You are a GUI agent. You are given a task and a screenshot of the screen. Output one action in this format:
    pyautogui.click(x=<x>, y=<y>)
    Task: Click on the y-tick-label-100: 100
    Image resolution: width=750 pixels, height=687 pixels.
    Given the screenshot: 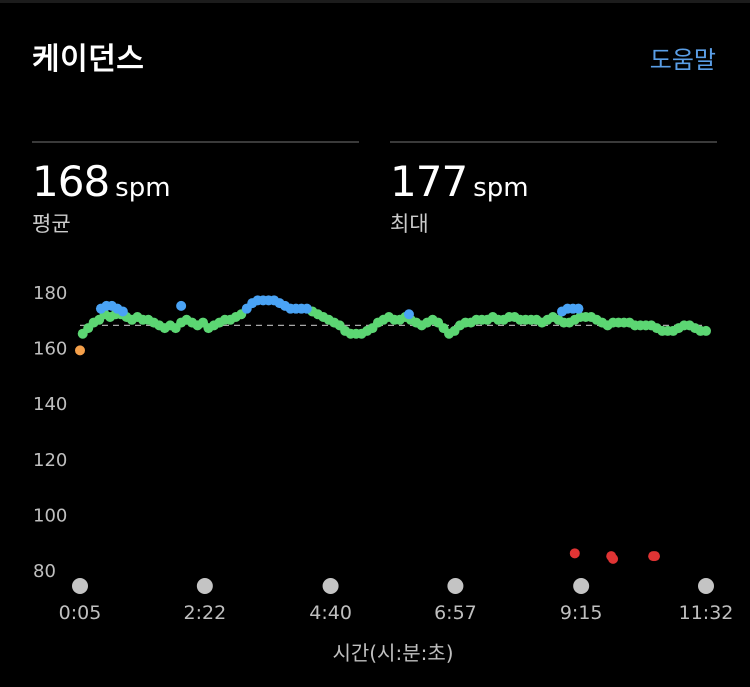 What is the action you would take?
    pyautogui.click(x=50, y=515)
    